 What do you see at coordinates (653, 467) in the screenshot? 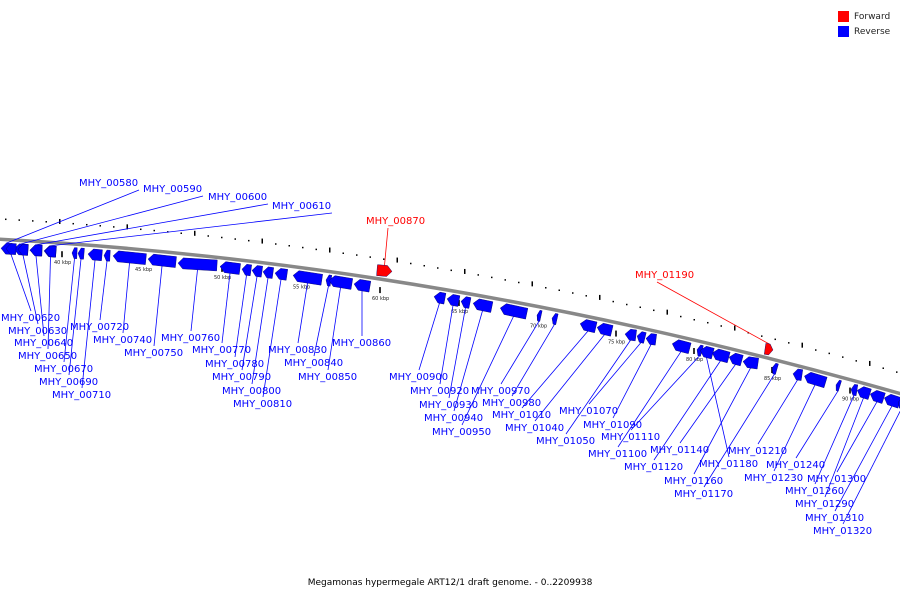
I see `gene-label-mhy-01120: MHY_01120` at bounding box center [653, 467].